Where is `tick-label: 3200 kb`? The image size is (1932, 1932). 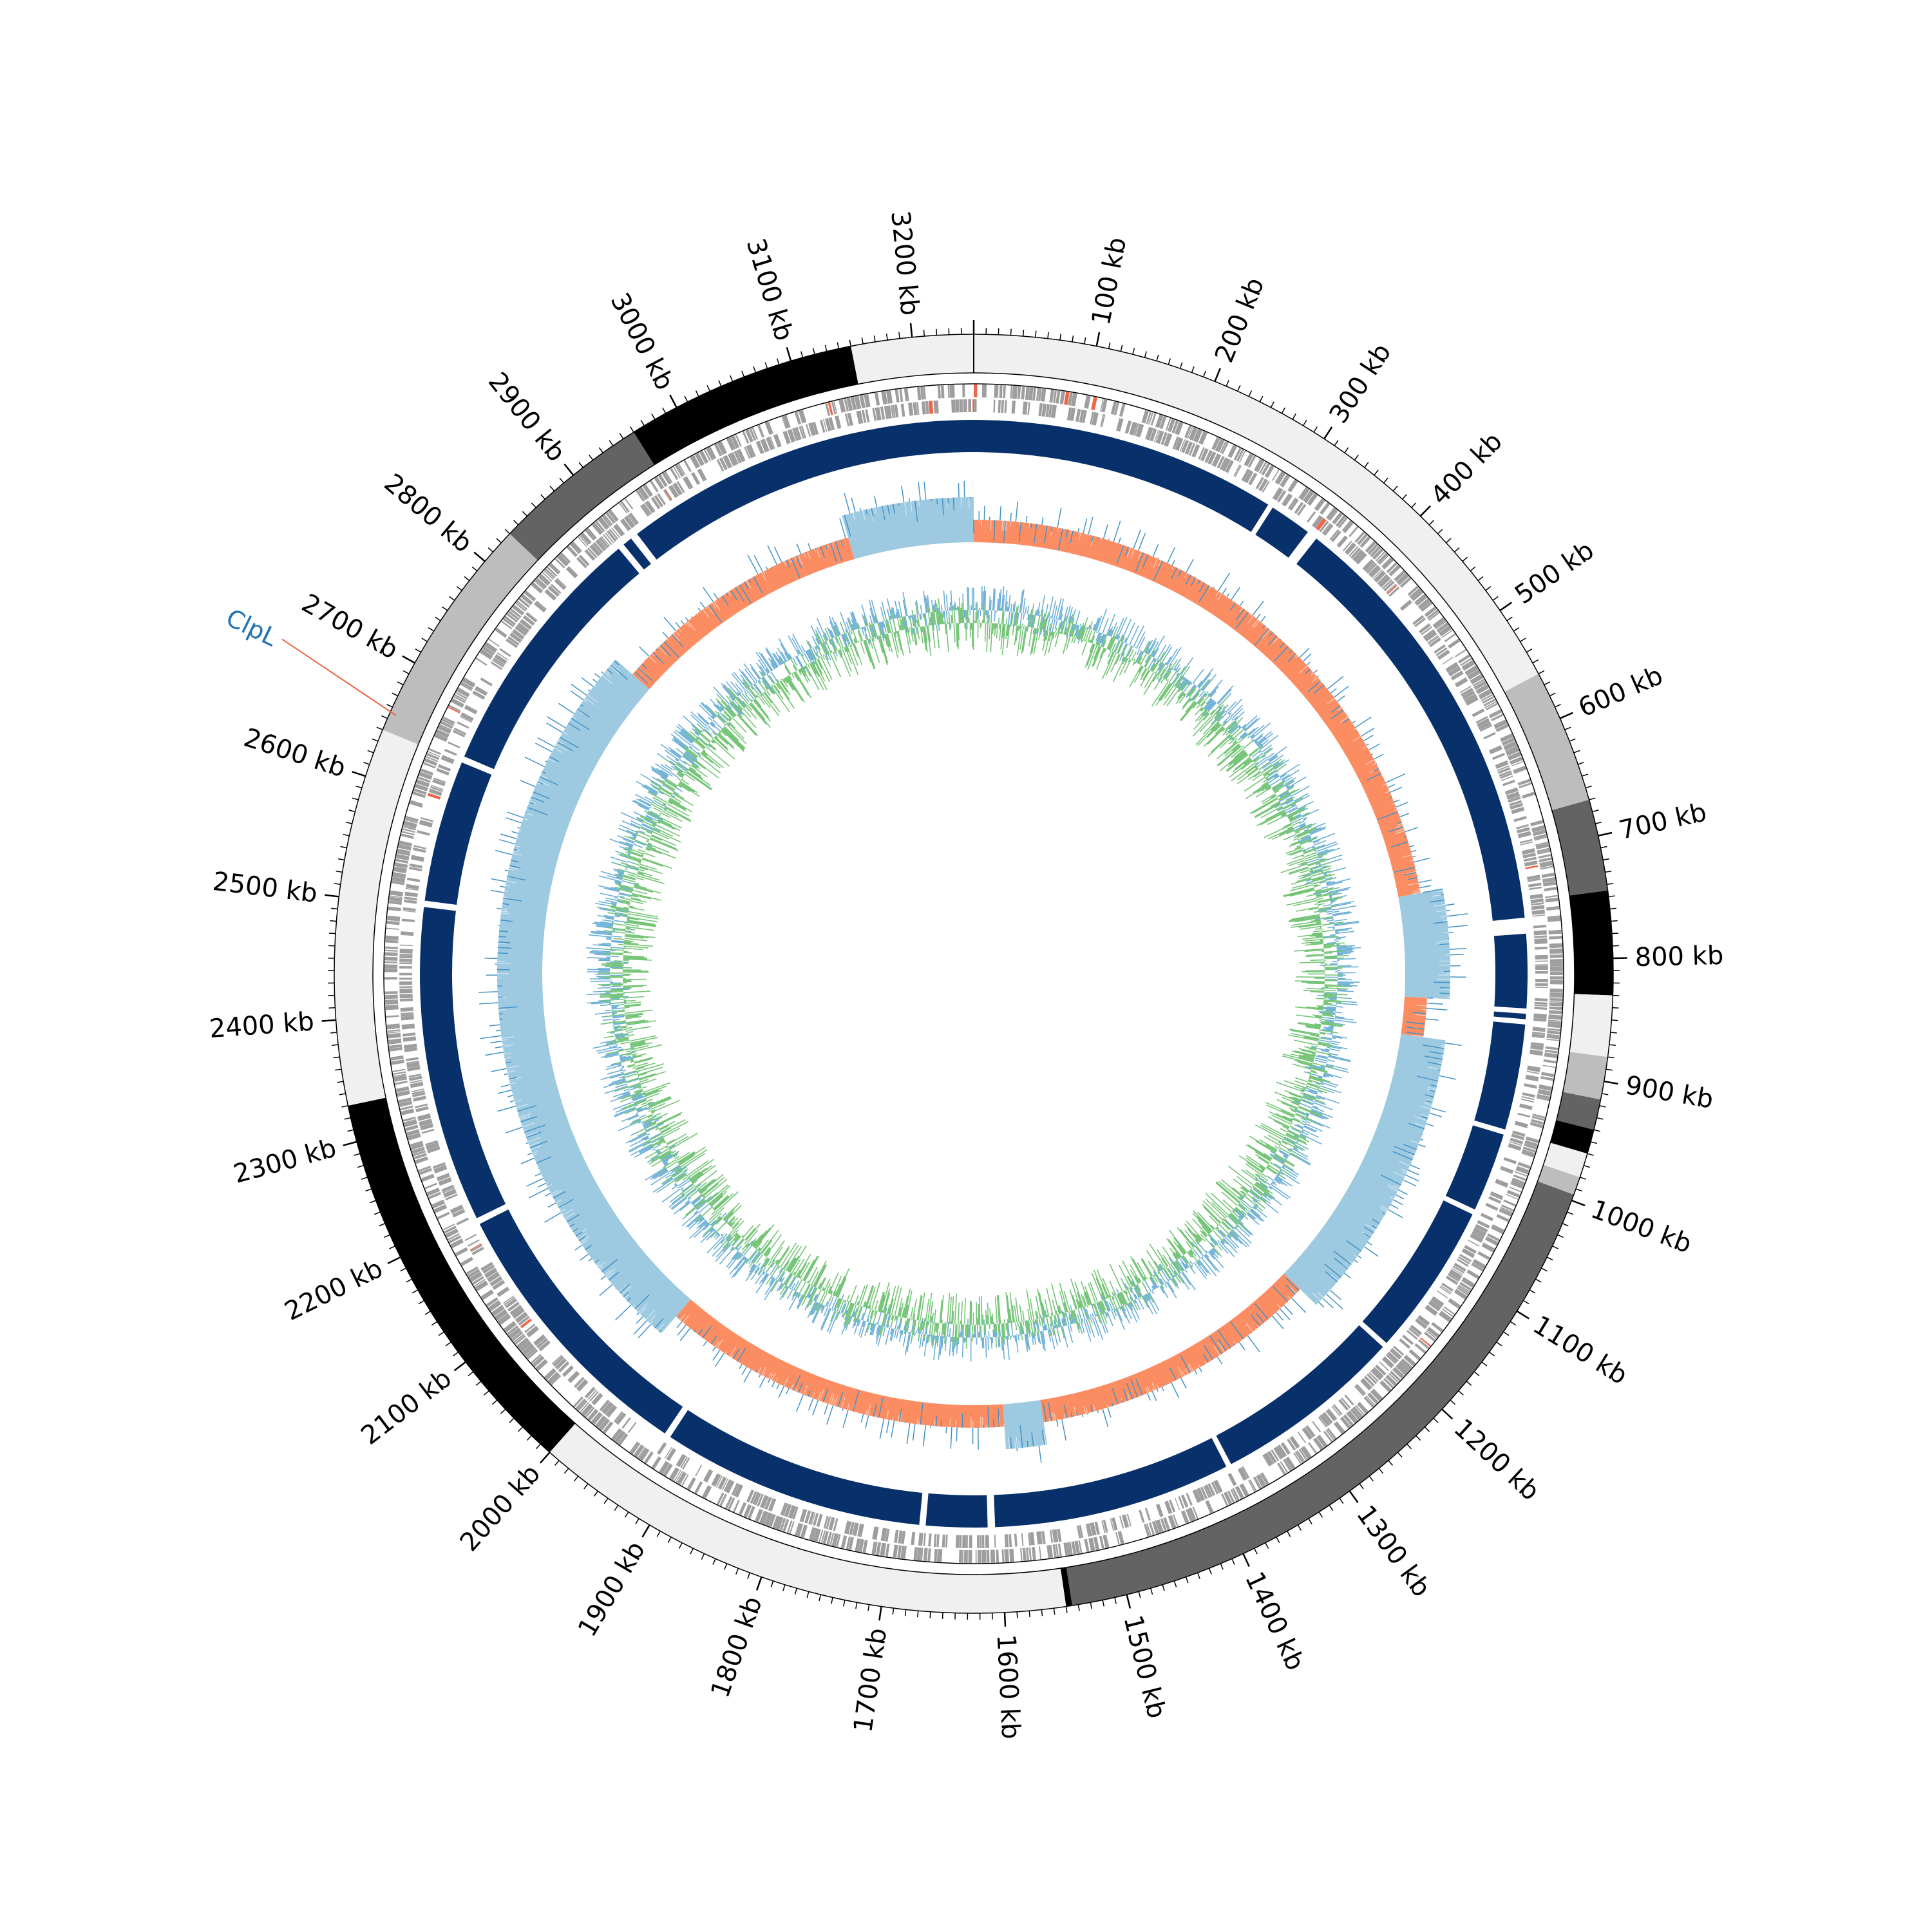 tick-label: 3200 kb is located at coordinates (905, 263).